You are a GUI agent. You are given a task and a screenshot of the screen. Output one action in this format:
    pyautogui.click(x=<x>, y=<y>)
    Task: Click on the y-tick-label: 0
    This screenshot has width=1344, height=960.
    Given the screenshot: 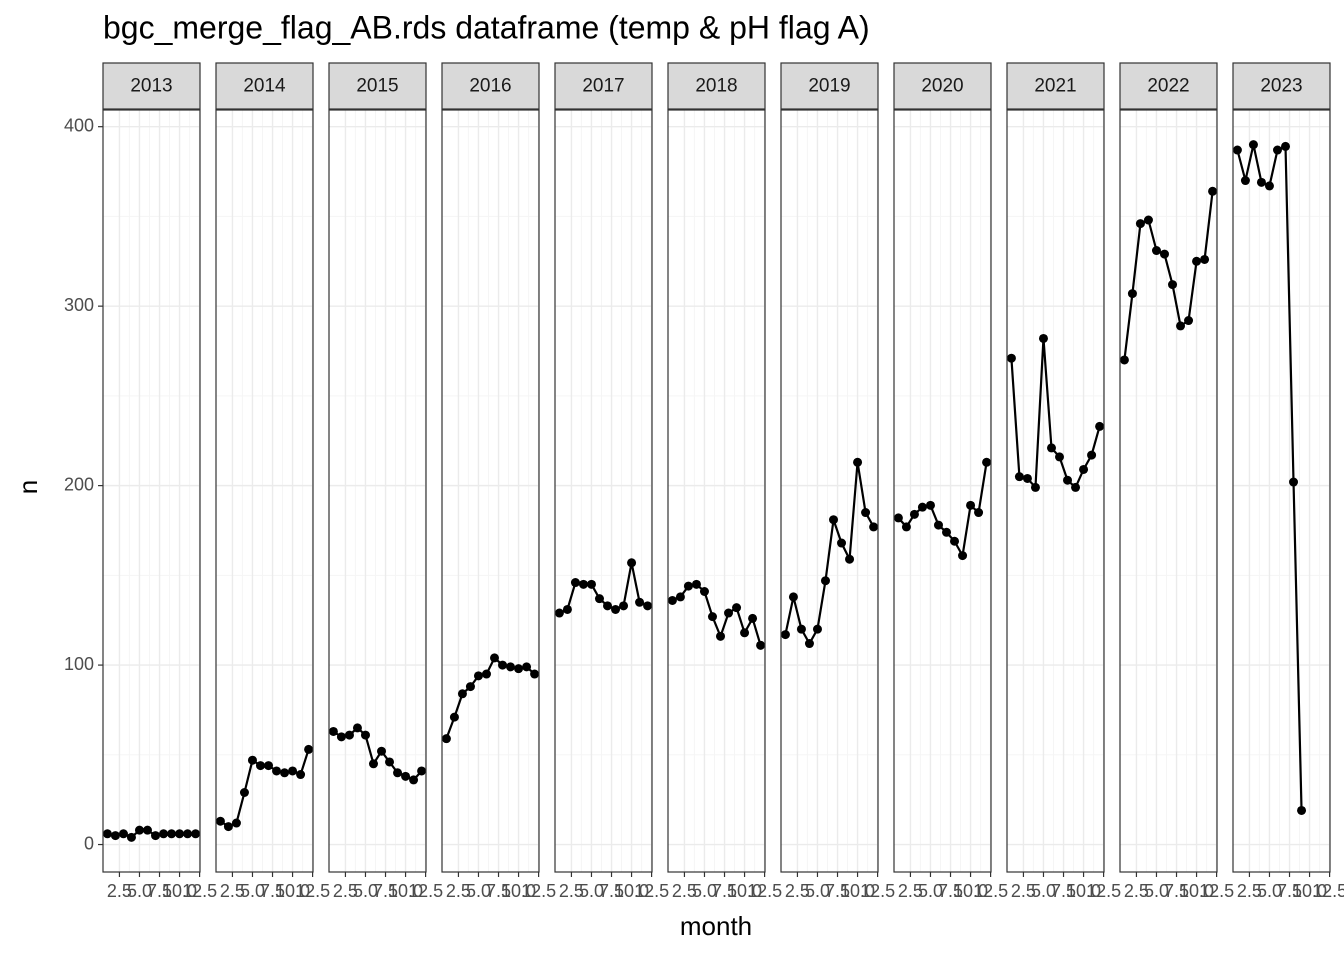 What is the action you would take?
    pyautogui.click(x=89, y=843)
    